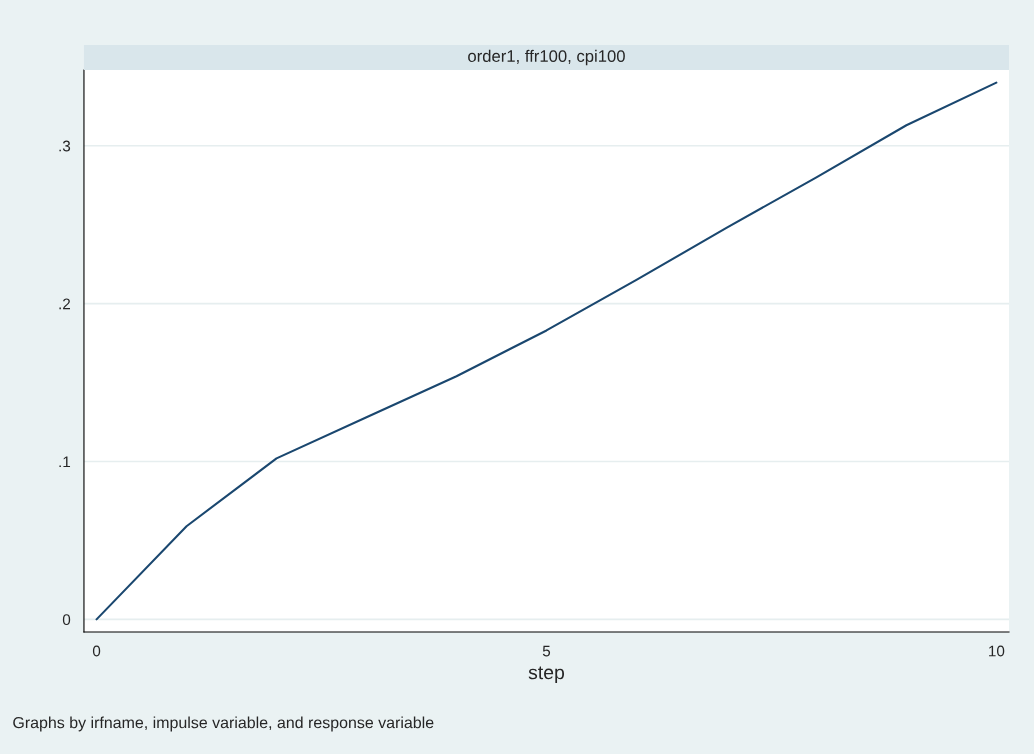 The width and height of the screenshot is (1034, 754). I want to click on y-tick-label: .1, so click(65, 462).